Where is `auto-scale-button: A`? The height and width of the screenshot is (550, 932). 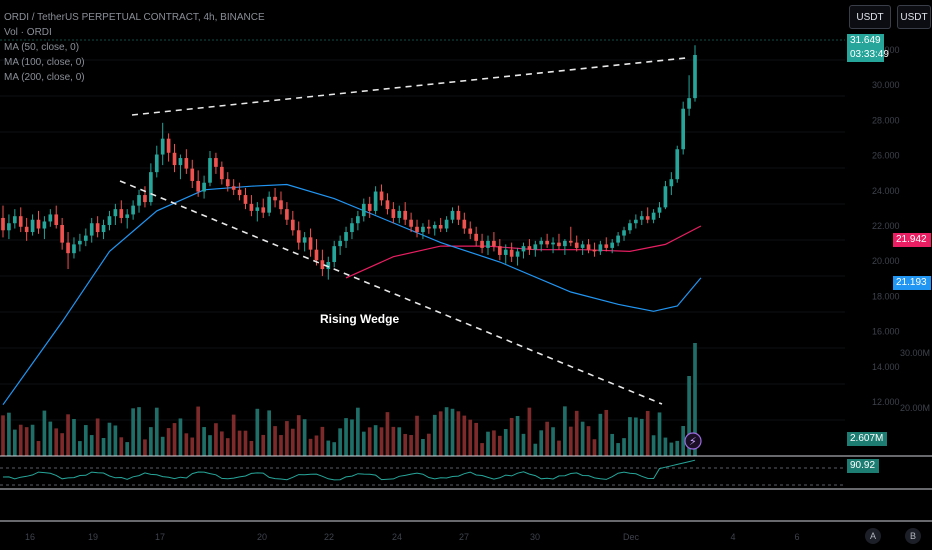 auto-scale-button: A is located at coordinates (873, 536).